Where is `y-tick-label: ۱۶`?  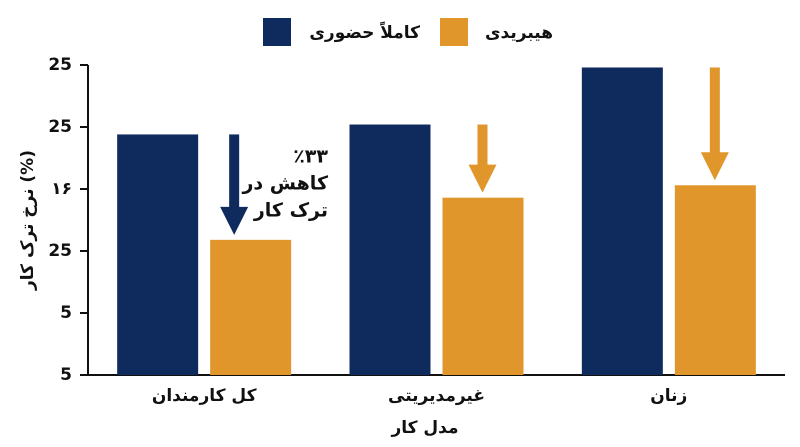
y-tick-label: ۱۶ is located at coordinates (61, 189).